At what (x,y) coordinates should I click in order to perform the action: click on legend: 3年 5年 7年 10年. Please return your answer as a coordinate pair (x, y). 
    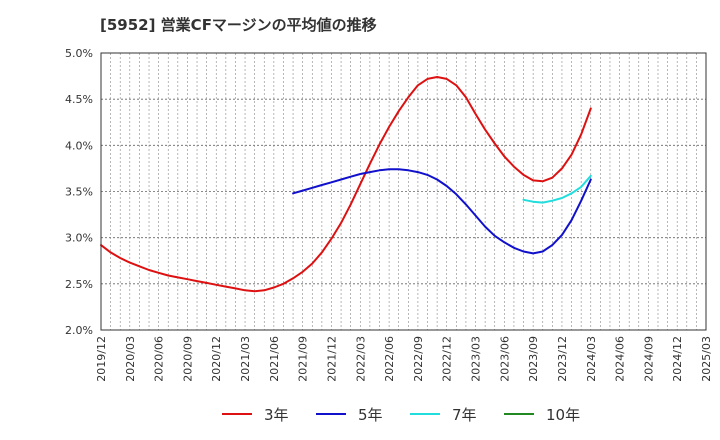
    Looking at the image, I should click on (360, 414).